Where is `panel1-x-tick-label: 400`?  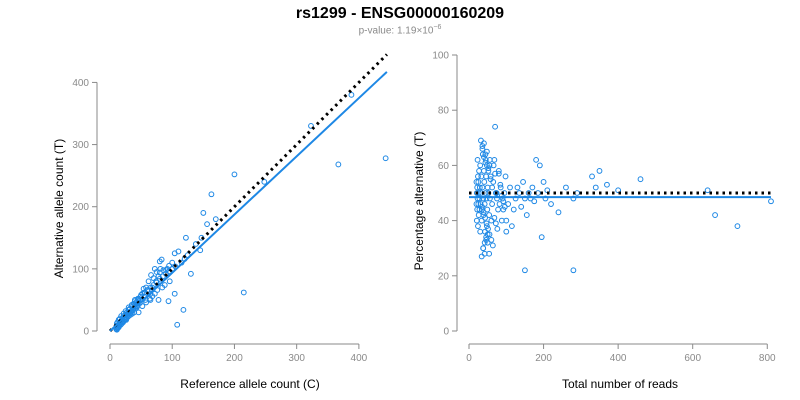 panel1-x-tick-label: 400 is located at coordinates (359, 358).